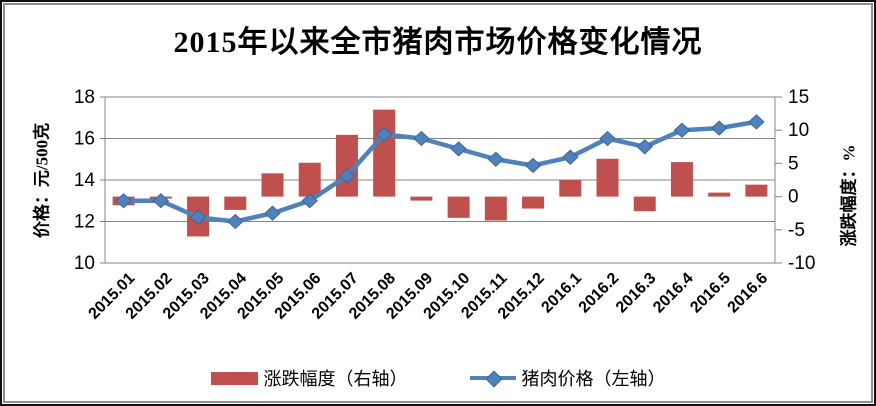  What do you see at coordinates (272, 213) in the screenshot?
I see `price-point-2015.05` at bounding box center [272, 213].